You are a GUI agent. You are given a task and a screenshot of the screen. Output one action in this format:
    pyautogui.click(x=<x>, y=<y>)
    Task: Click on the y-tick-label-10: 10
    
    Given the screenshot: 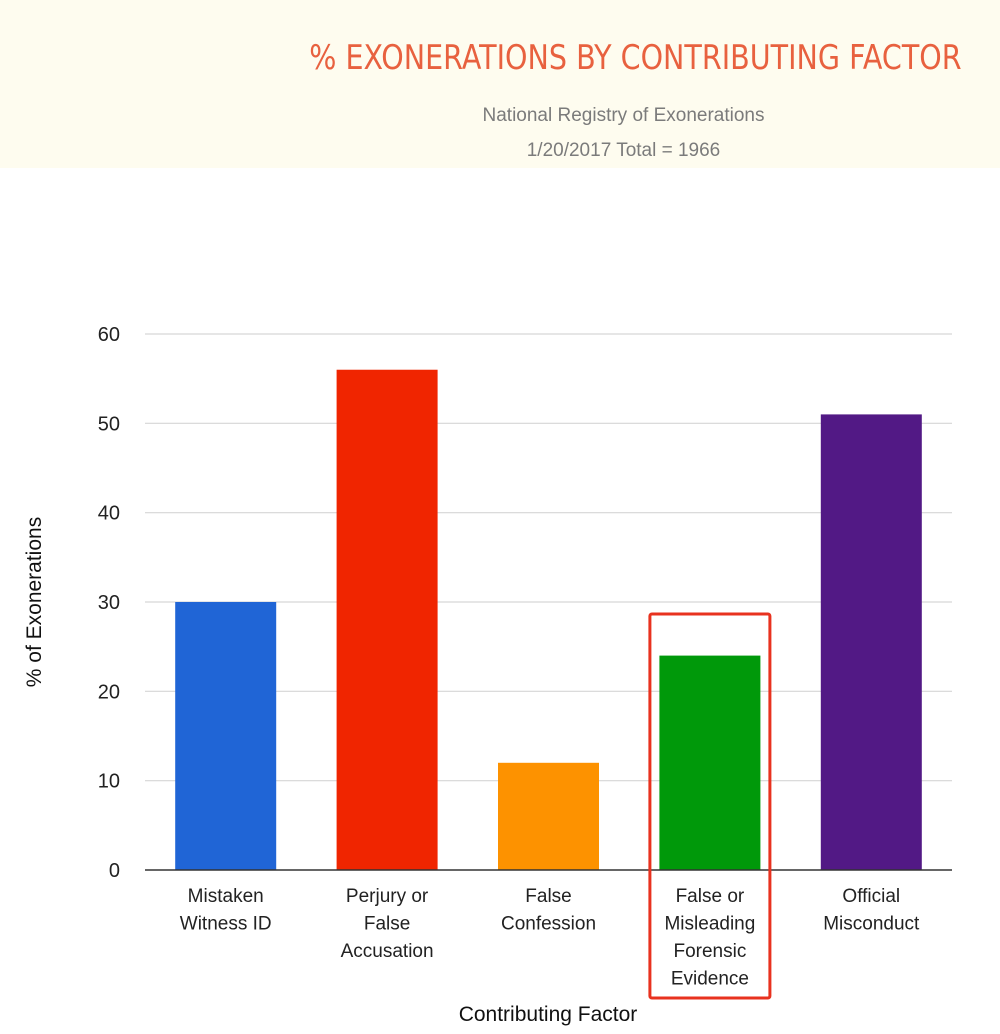 What is the action you would take?
    pyautogui.click(x=109, y=782)
    